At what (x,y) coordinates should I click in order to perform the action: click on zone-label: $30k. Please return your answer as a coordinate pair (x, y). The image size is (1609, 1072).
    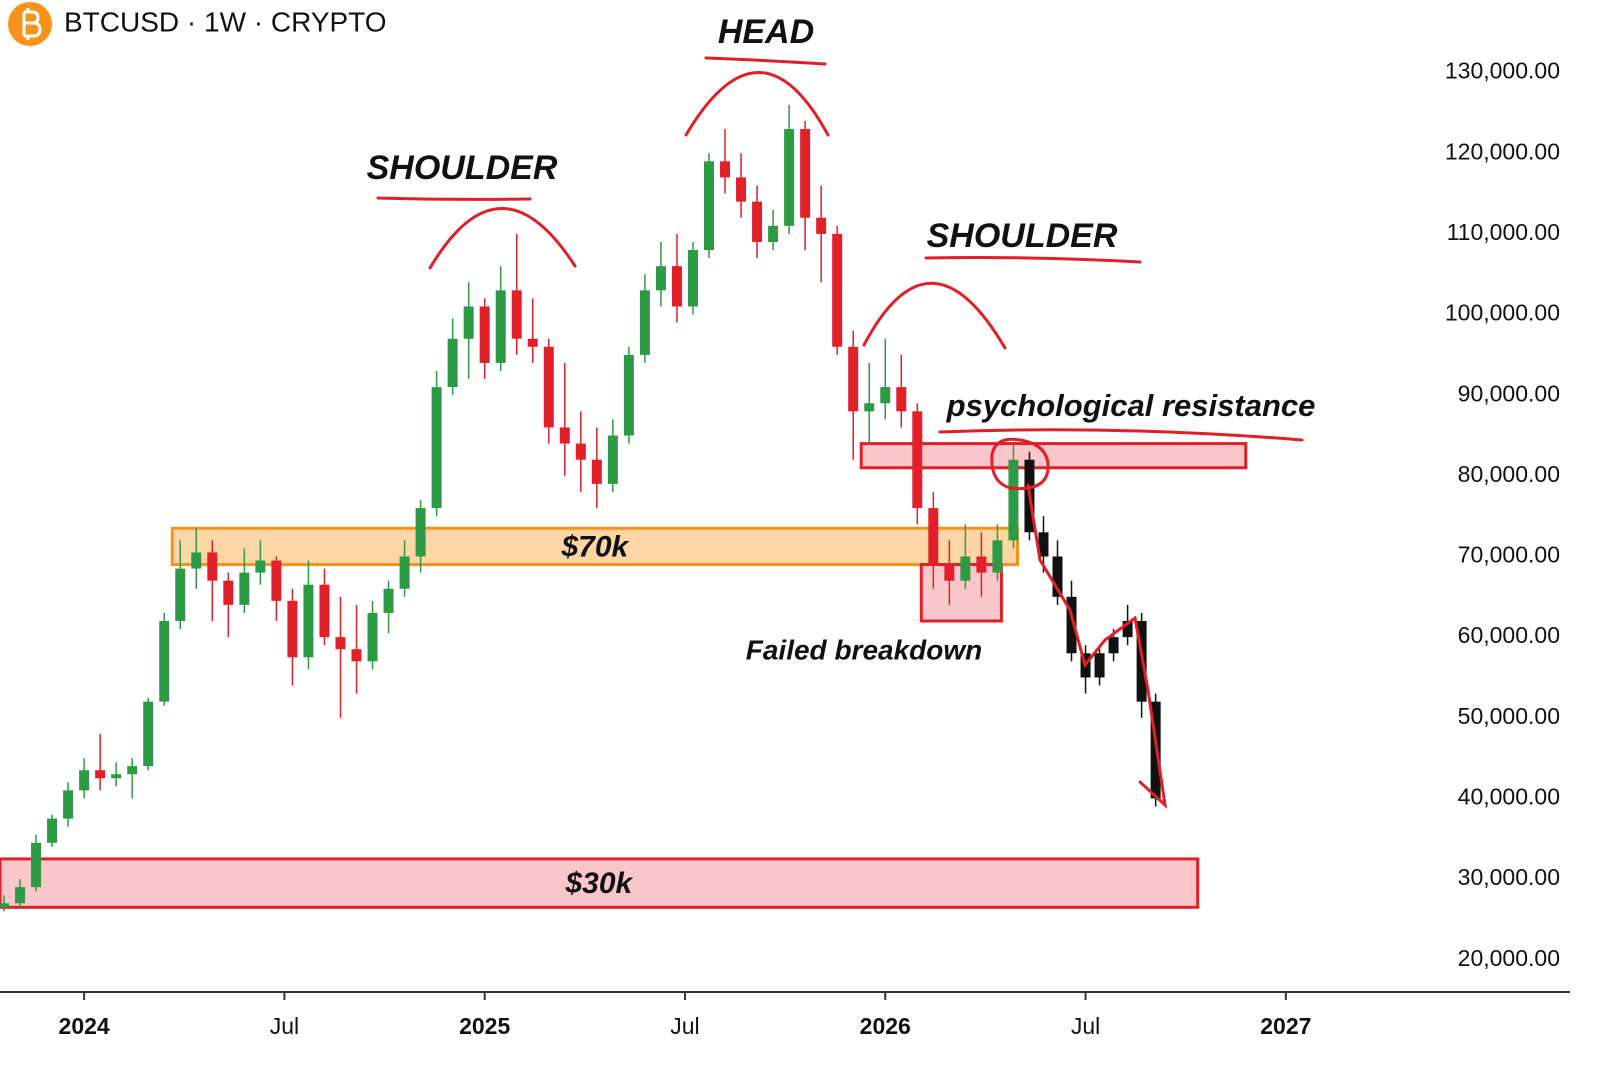
    Looking at the image, I should click on (598, 883).